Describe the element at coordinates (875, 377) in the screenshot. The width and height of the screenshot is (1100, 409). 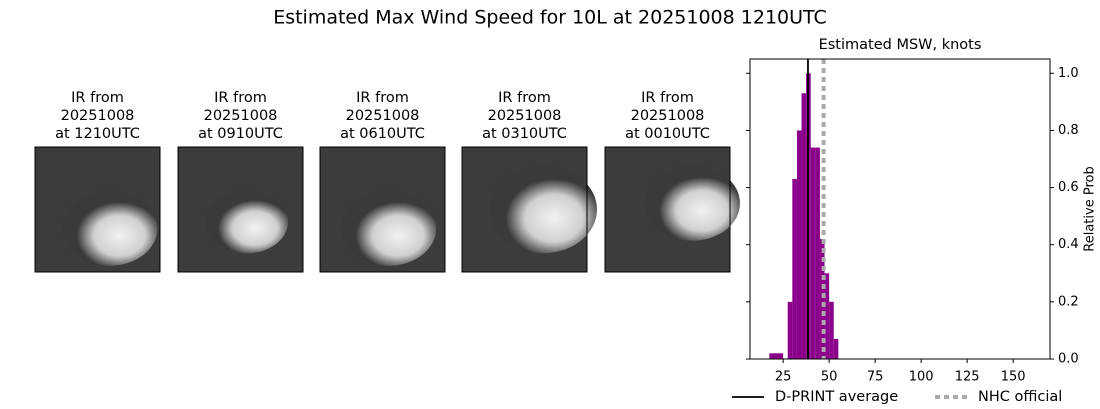
I see `x-tick-label: 75` at that location.